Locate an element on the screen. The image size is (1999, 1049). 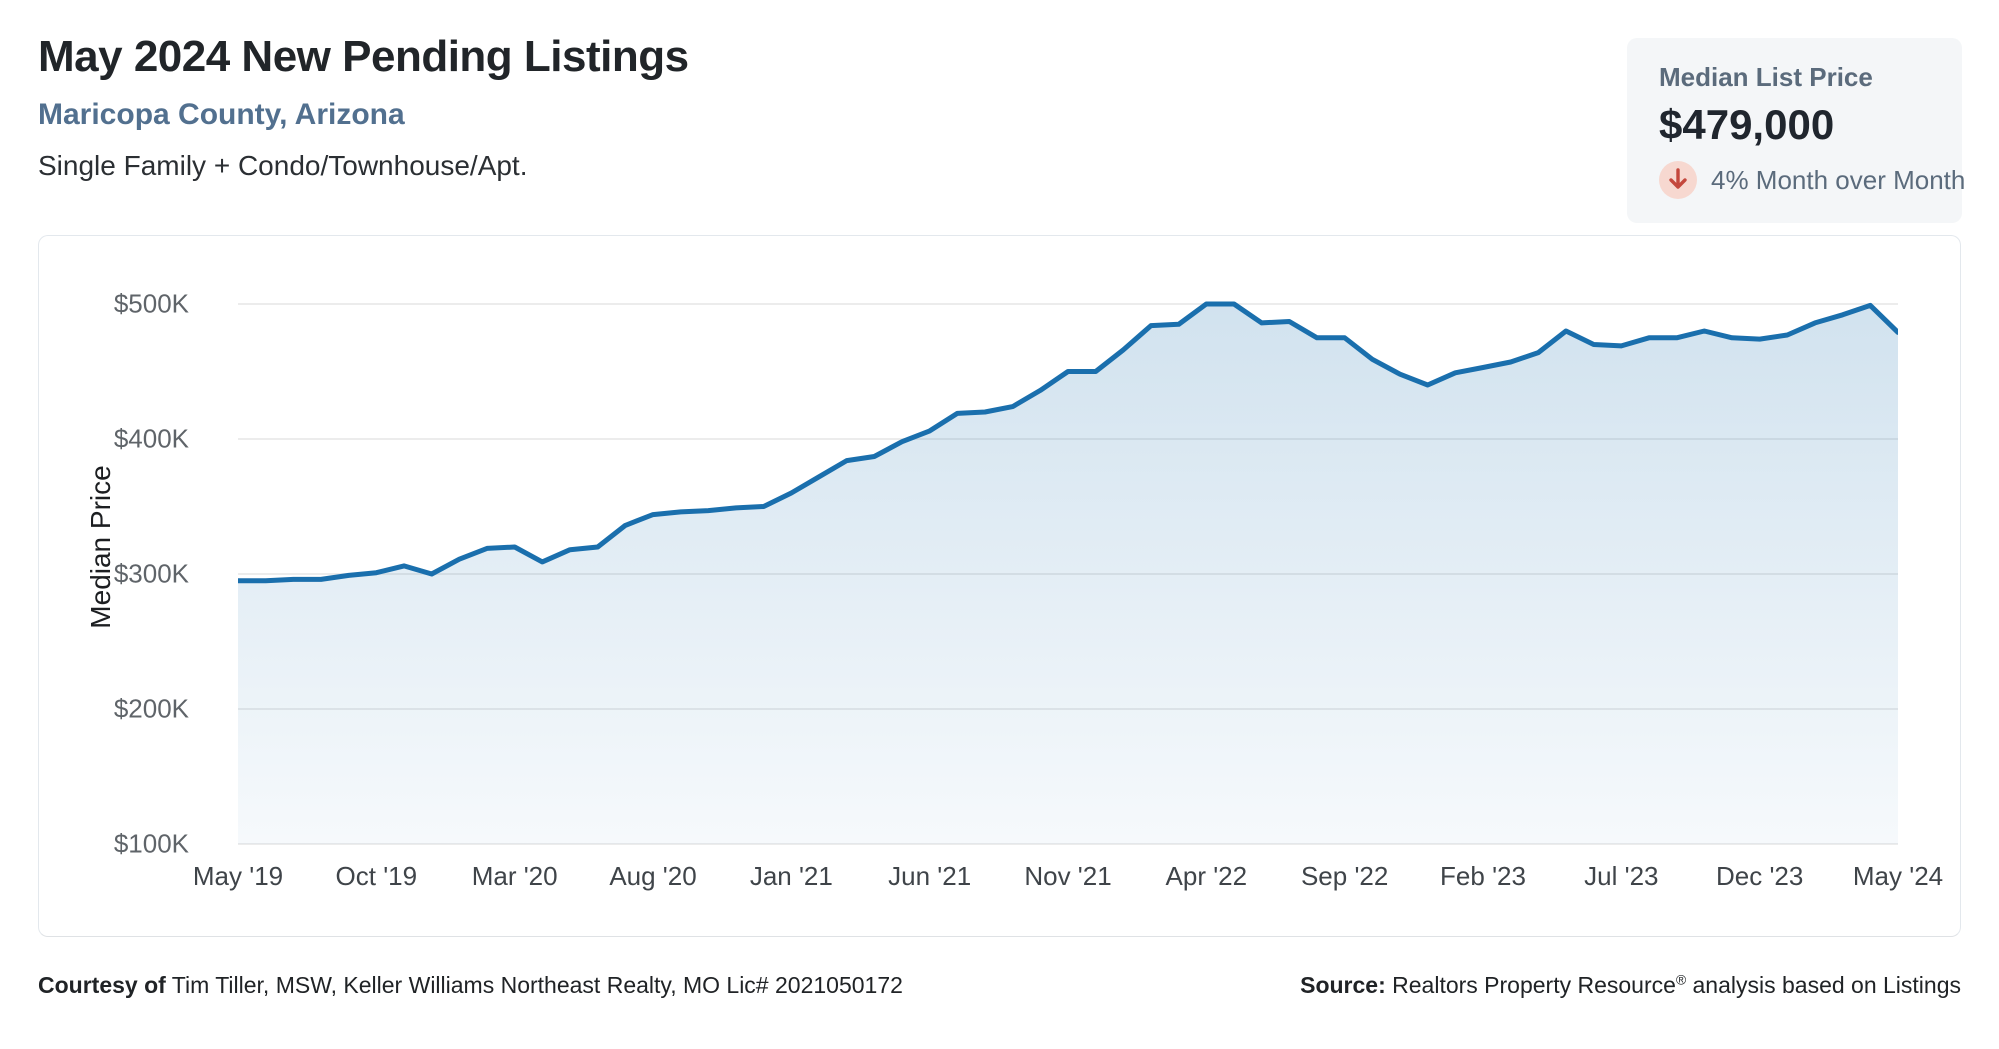
x-tick-label: Jan '21 is located at coordinates (791, 876).